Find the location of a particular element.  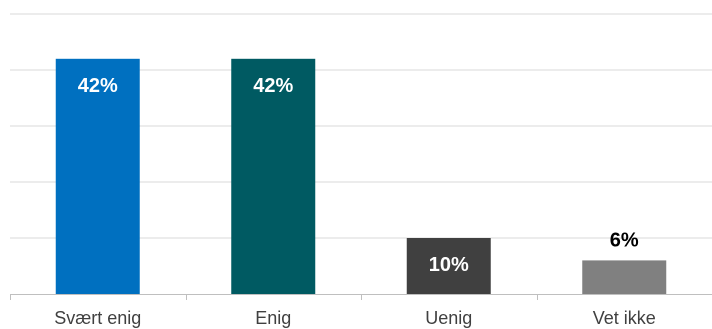

data-label: 10% is located at coordinates (449, 265).